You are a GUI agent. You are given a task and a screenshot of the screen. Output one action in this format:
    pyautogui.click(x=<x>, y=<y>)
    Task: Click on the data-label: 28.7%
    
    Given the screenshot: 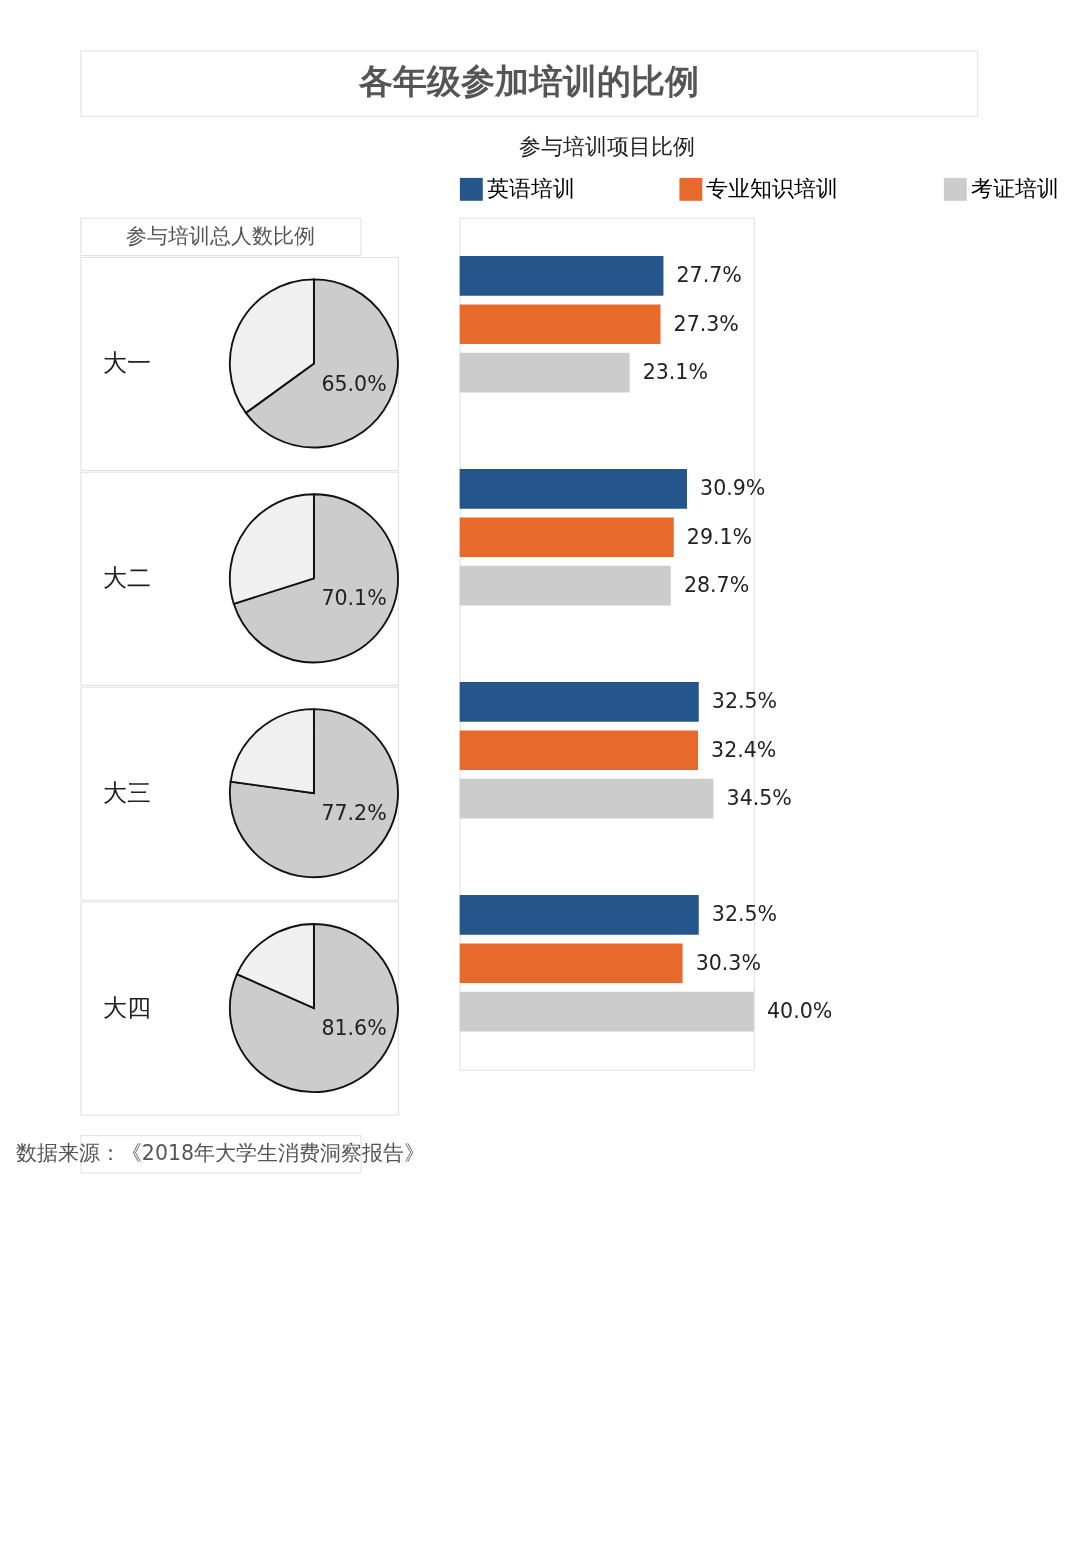 What is the action you would take?
    pyautogui.click(x=716, y=585)
    